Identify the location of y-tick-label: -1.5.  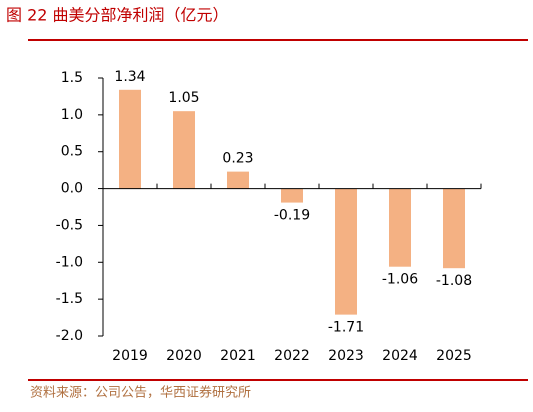
(69, 299).